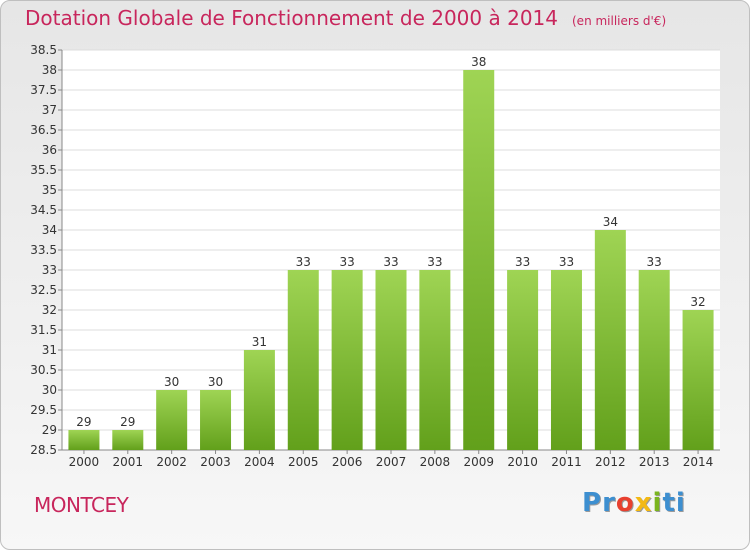 This screenshot has height=550, width=750. Describe the element at coordinates (43, 90) in the screenshot. I see `y-tick-label: 37.5` at that location.